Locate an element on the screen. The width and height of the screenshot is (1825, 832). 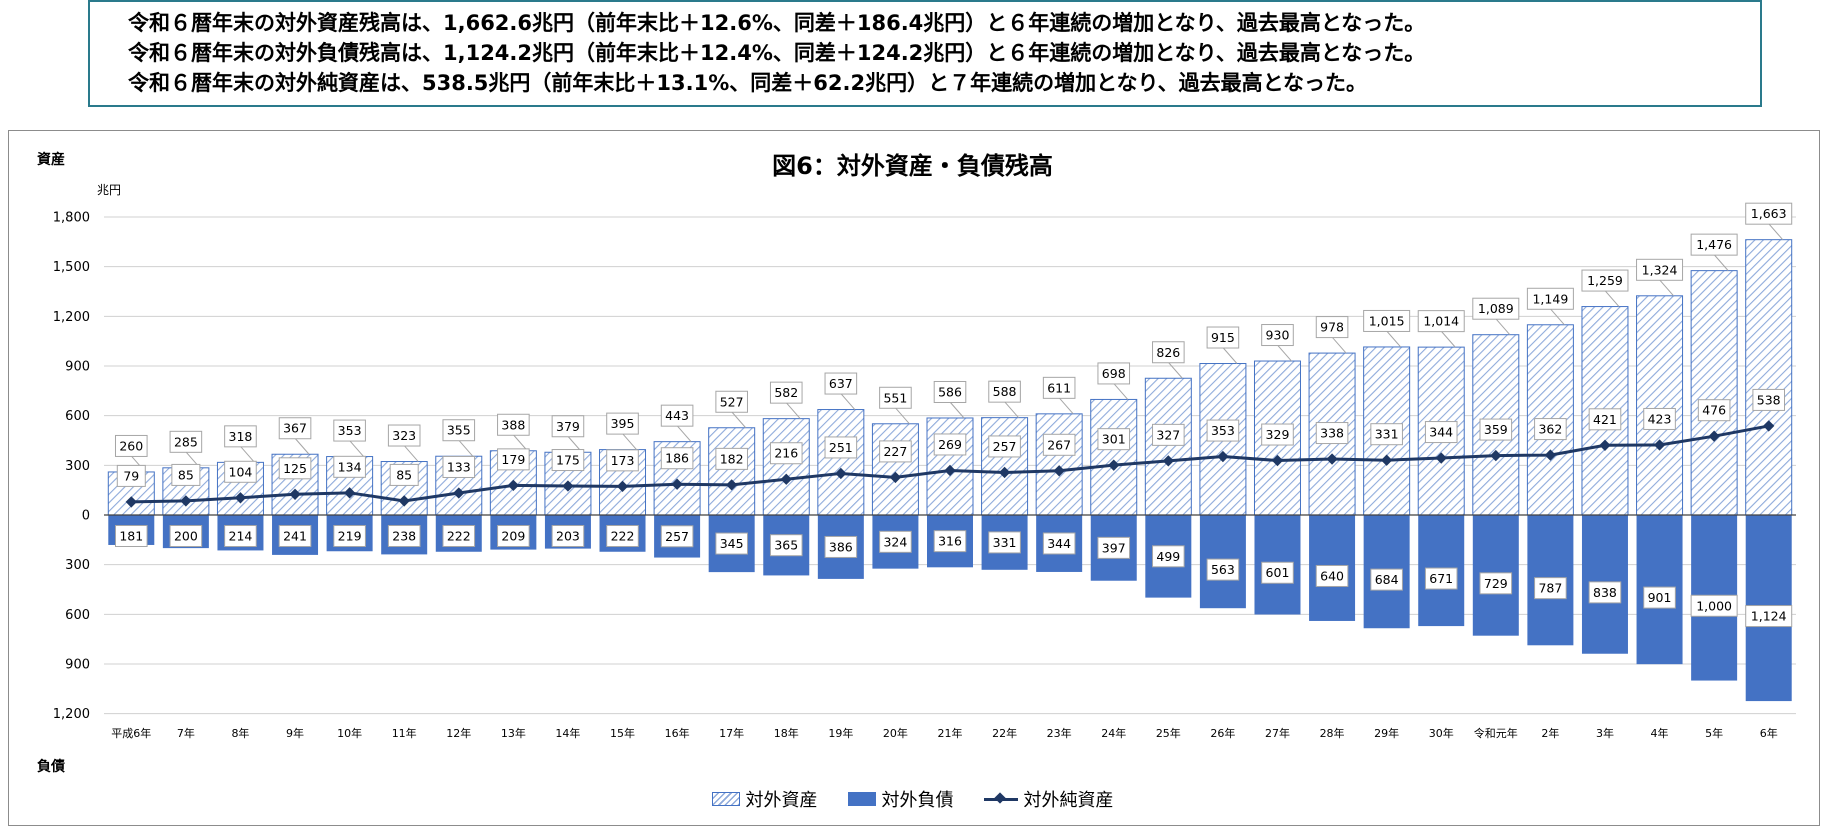
net-assets-data-label-text: 79 is located at coordinates (131, 475).